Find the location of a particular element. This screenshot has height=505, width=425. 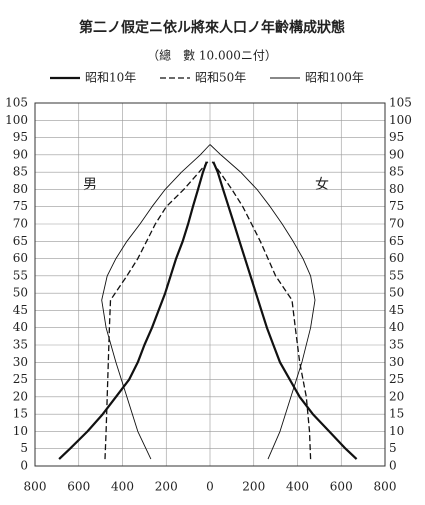

y-tick-label: 15 is located at coordinates (20, 414).